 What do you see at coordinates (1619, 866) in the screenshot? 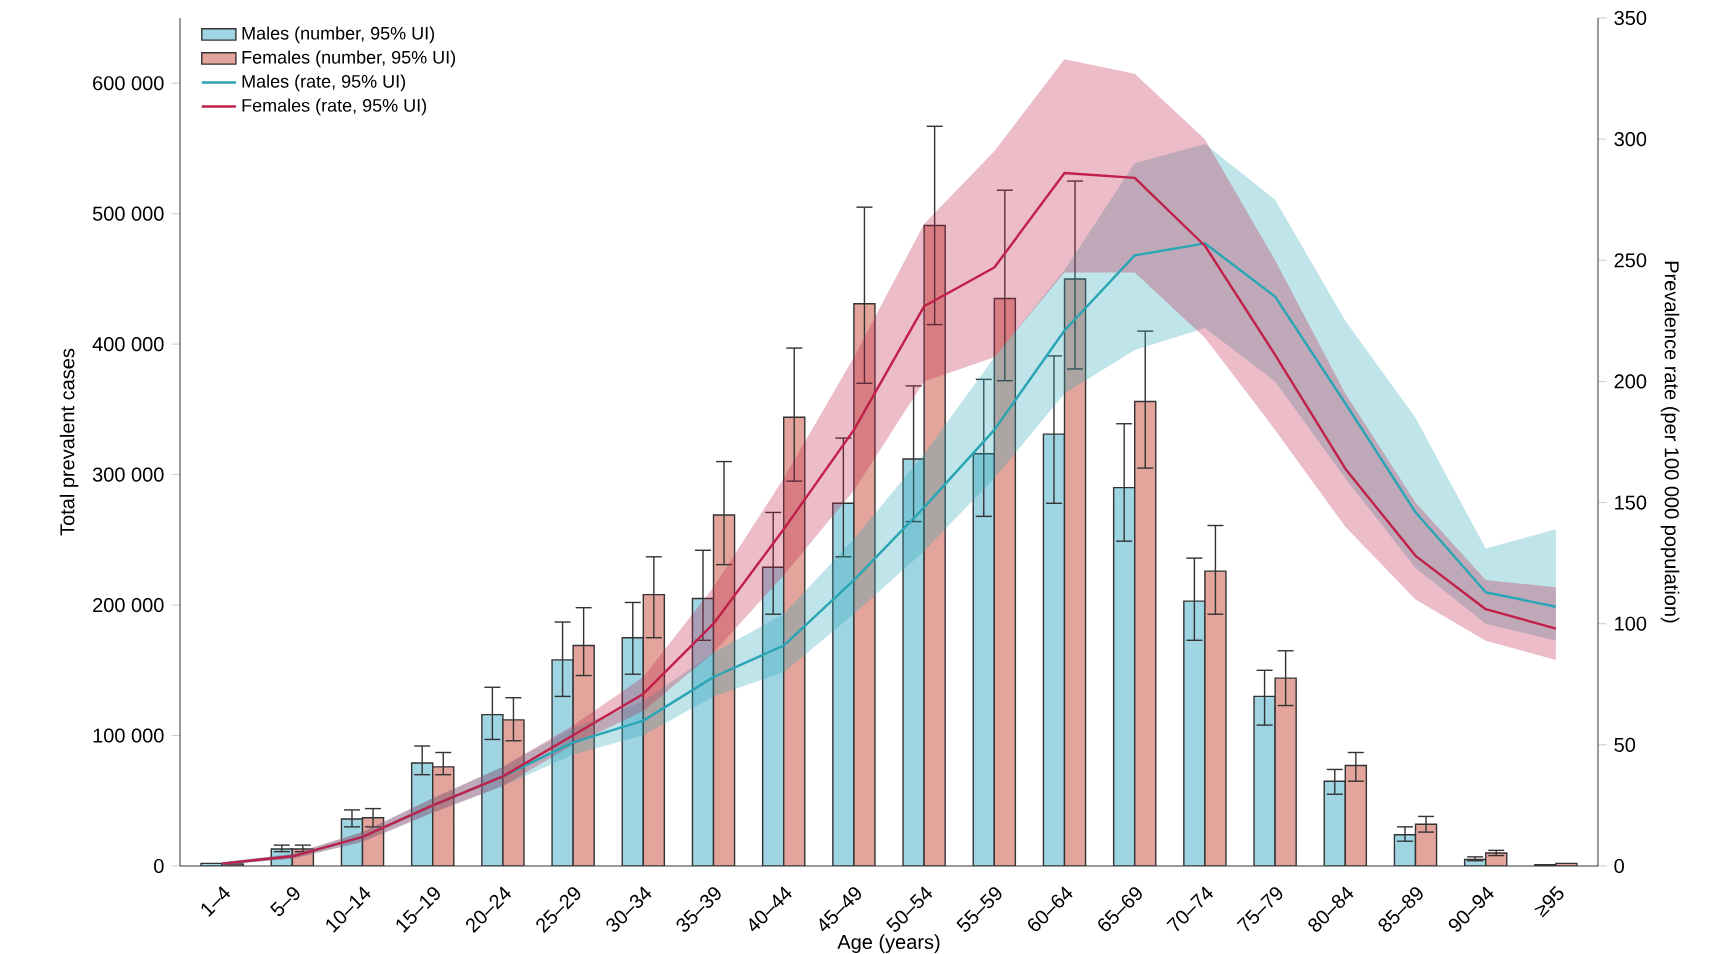
I see `y2-tick-label: 0` at bounding box center [1619, 866].